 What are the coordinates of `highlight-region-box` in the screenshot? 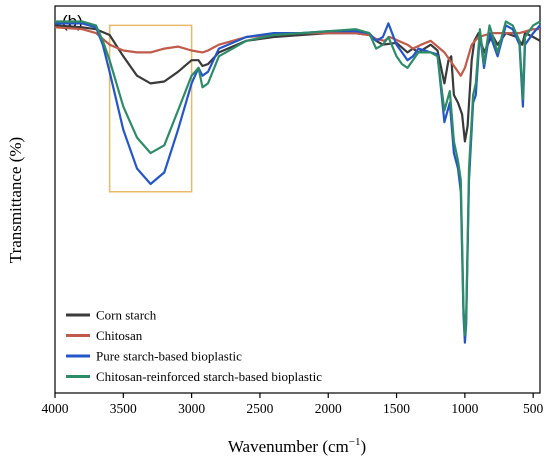 It's located at (150, 108).